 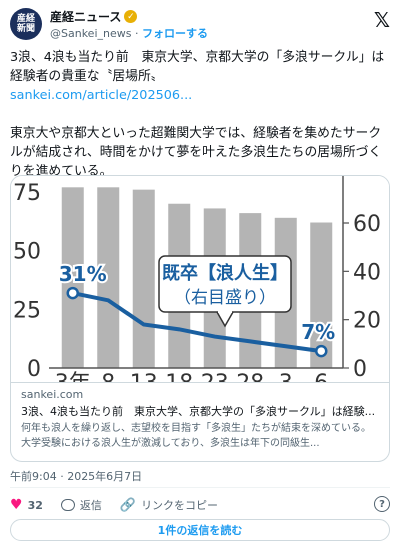 I want to click on account-name-row: 産経ニュース ✓, so click(x=94, y=16).